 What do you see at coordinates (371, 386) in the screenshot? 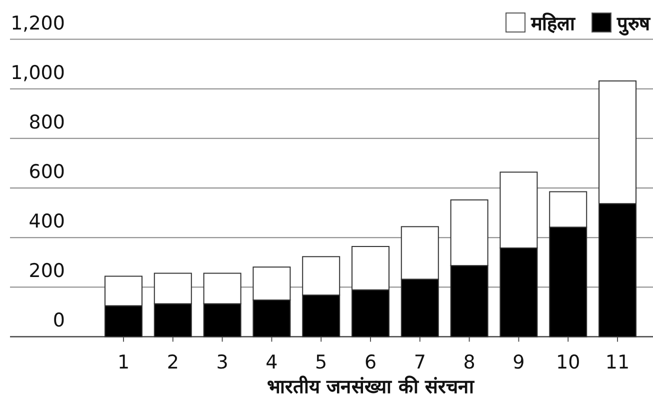
I see `x-axis-title: भारतीय जनसंख्या की संरचना` at bounding box center [371, 386].